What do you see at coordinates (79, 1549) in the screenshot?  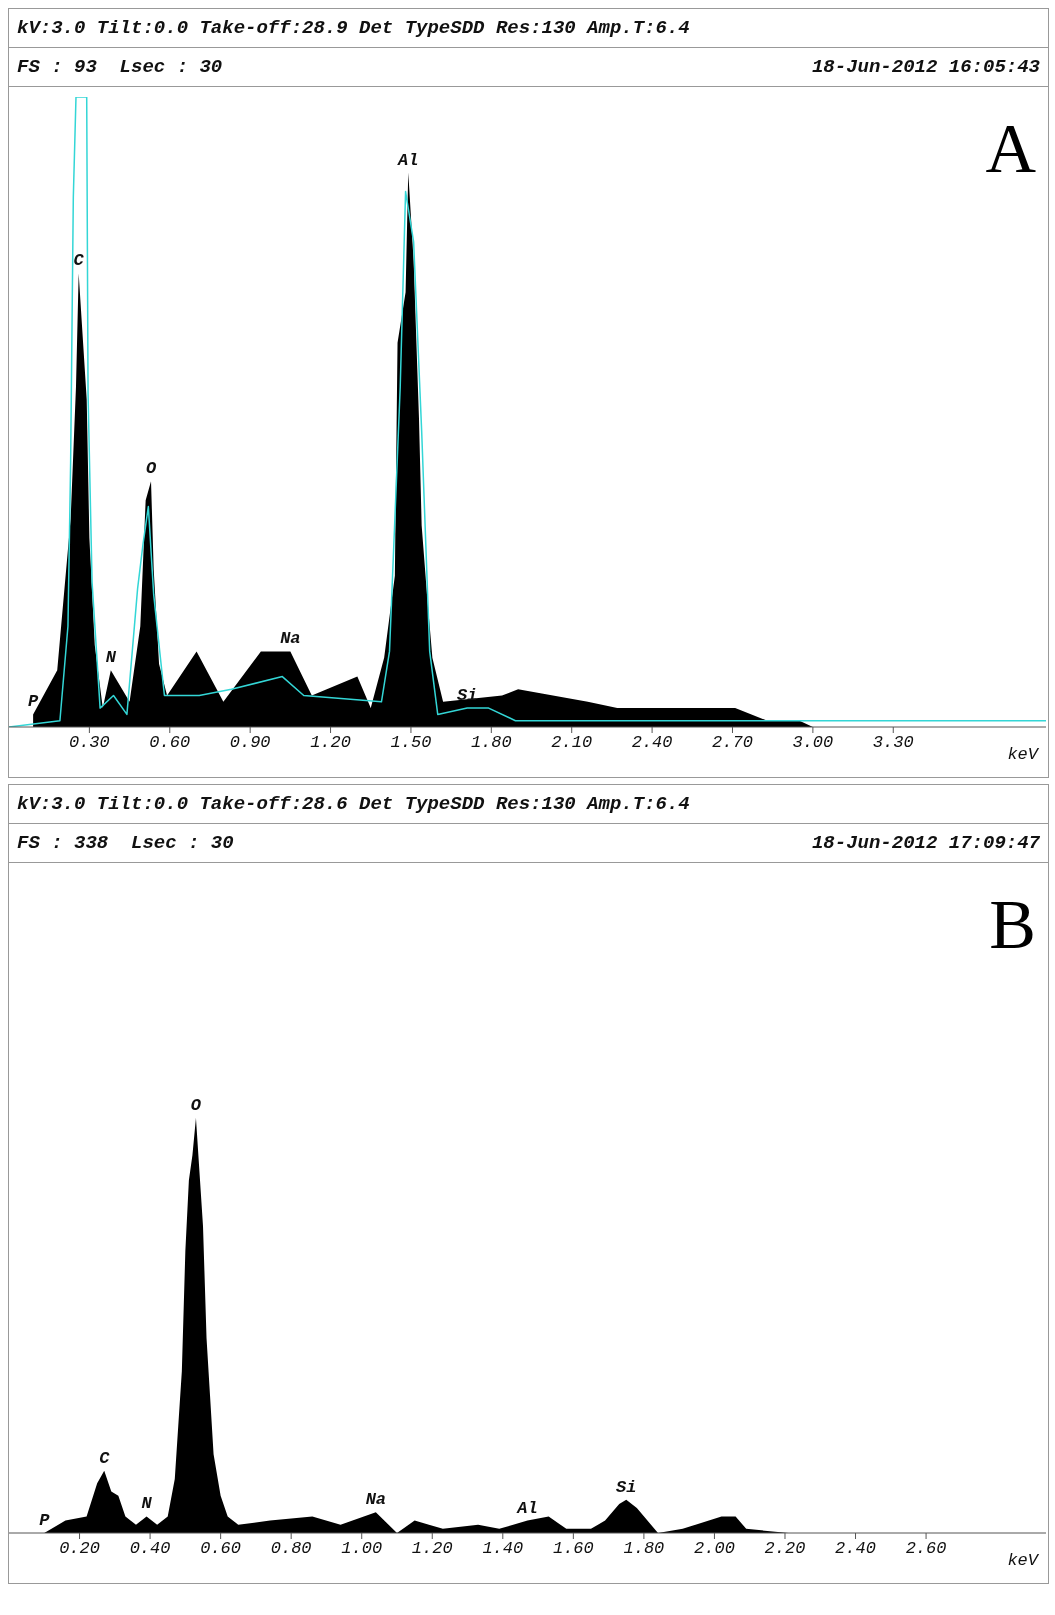 I see `x-tick-label: 0.20` at bounding box center [79, 1549].